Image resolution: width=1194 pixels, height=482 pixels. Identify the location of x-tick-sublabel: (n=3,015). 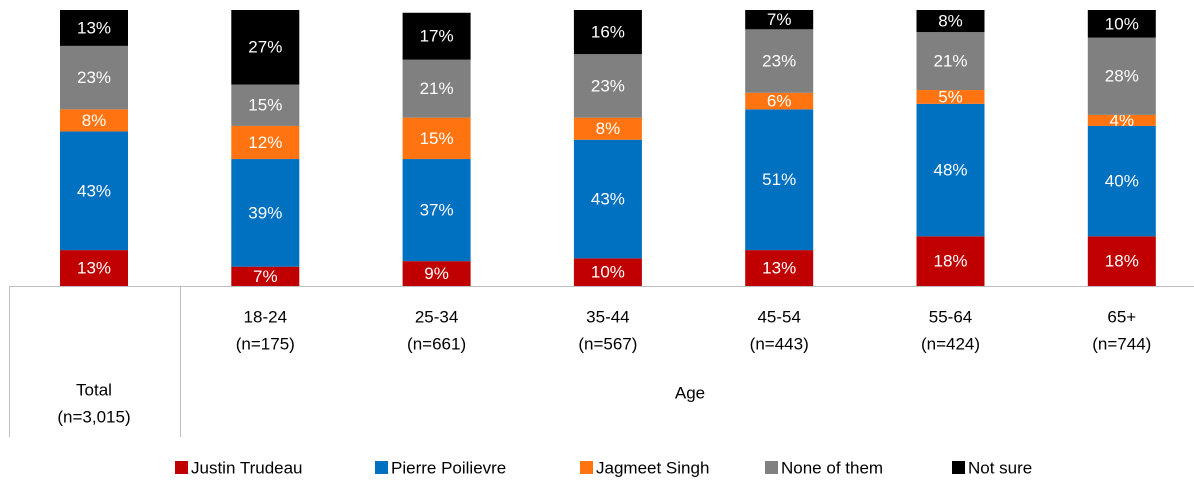
(93, 416).